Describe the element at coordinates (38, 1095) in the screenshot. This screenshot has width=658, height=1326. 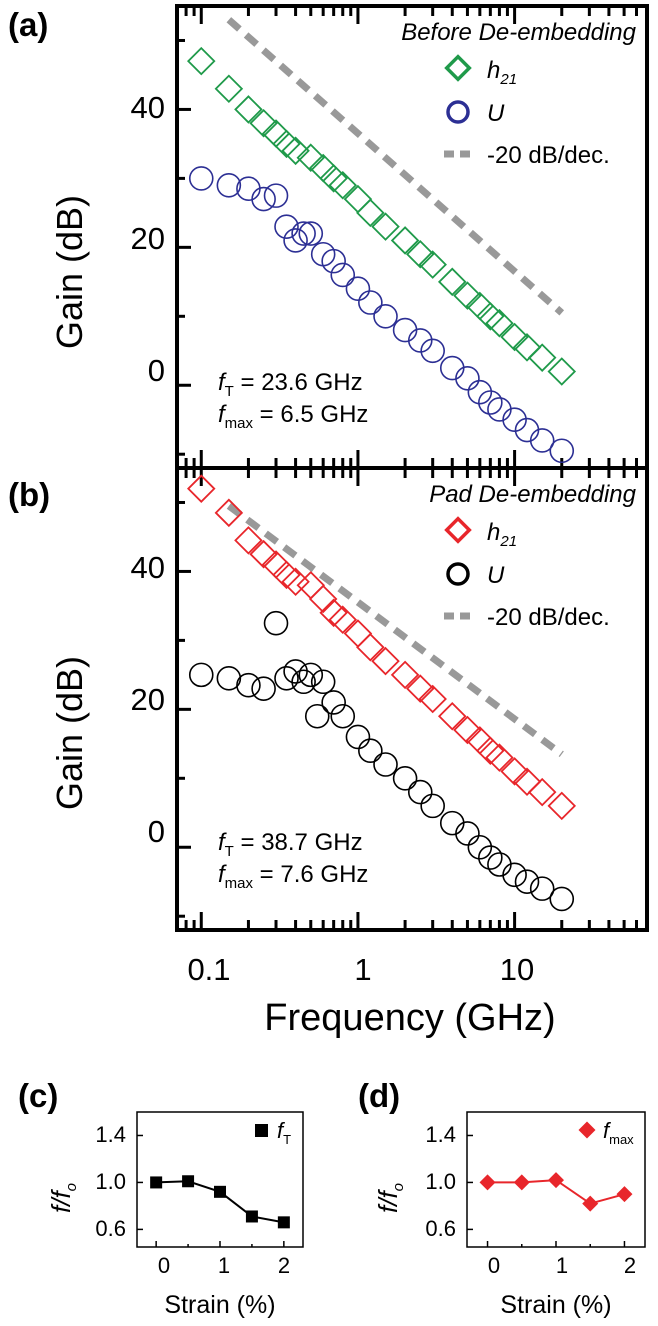
I see `panel-c-label: (c)` at that location.